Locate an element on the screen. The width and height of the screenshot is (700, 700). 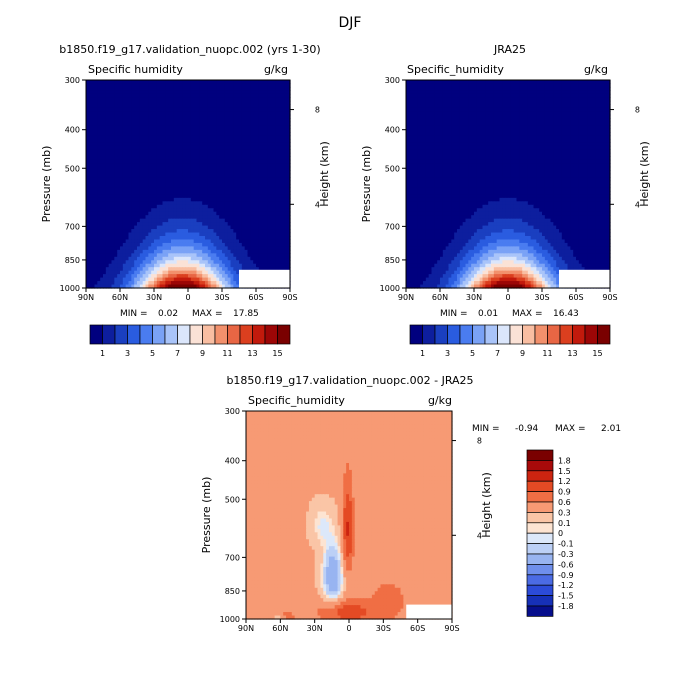
panel-model-max: 17.85 is located at coordinates (246, 314).